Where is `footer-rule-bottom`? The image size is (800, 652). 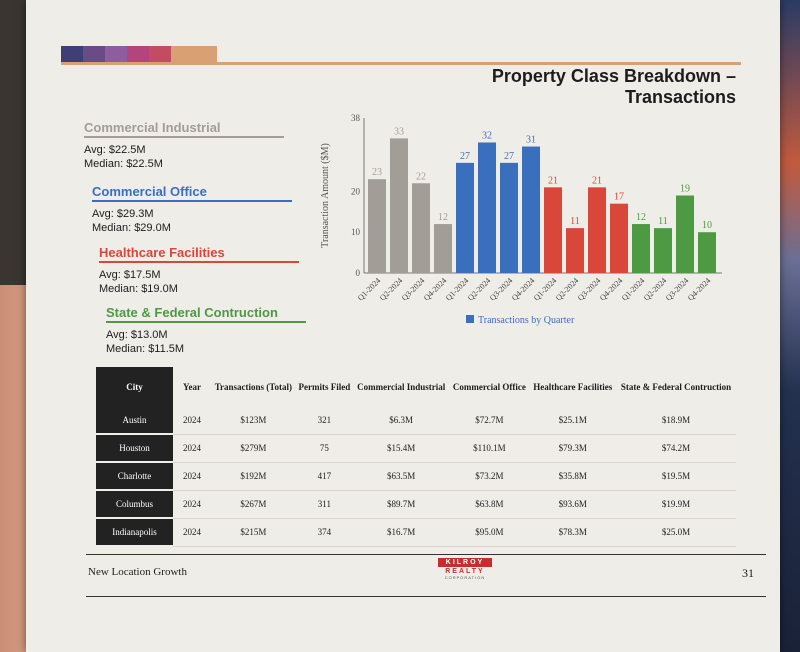
footer-rule-bottom is located at coordinates (426, 596).